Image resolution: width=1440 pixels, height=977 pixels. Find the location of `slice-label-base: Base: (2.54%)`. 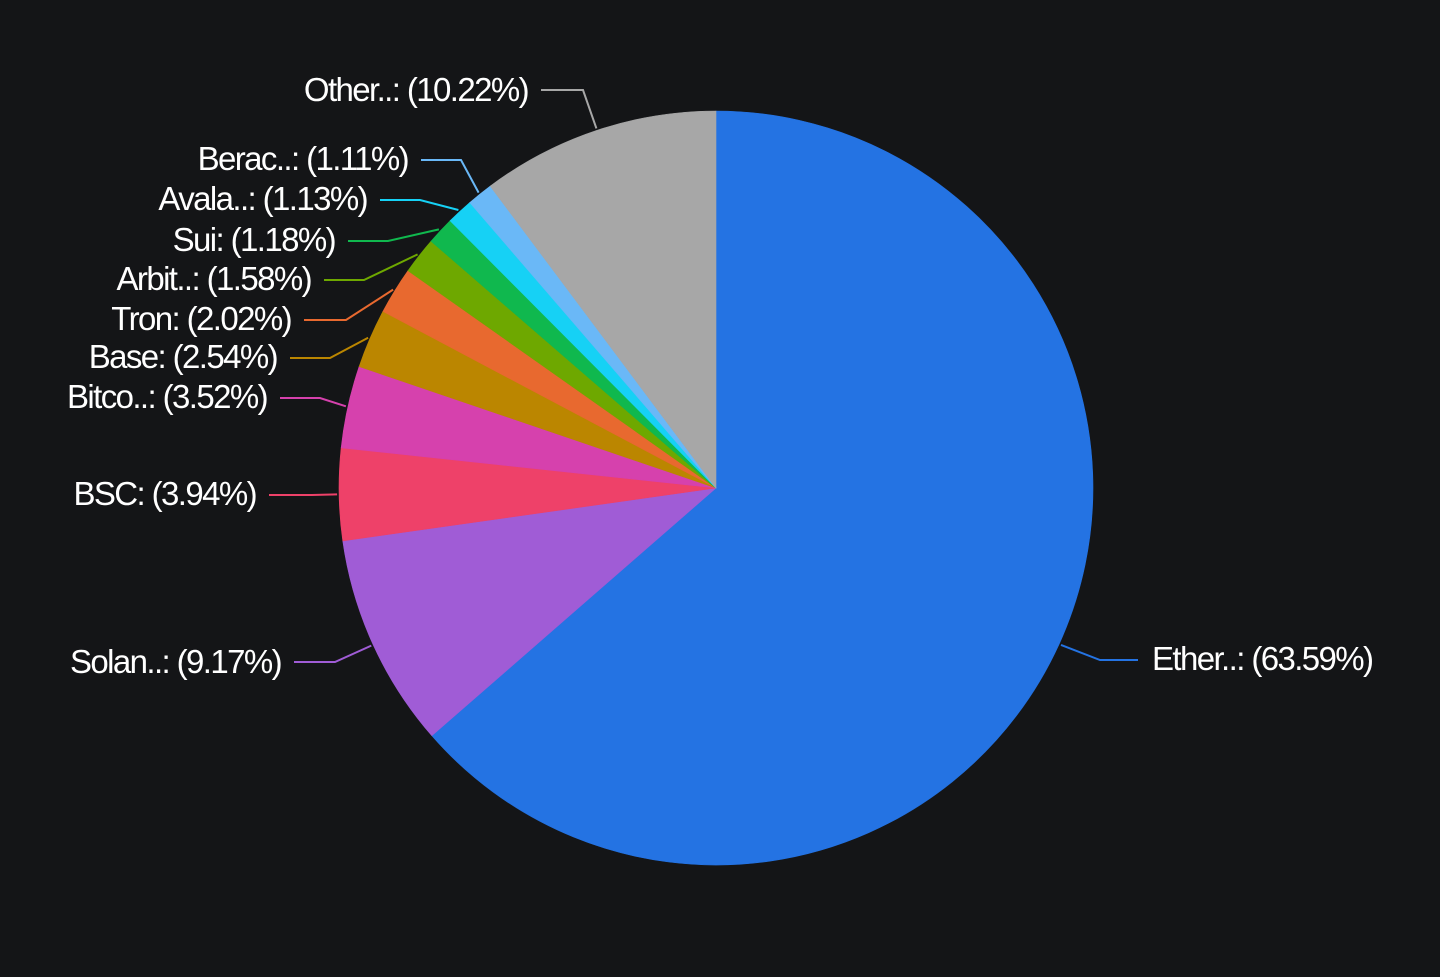

slice-label-base: Base: (2.54%) is located at coordinates (183, 356).